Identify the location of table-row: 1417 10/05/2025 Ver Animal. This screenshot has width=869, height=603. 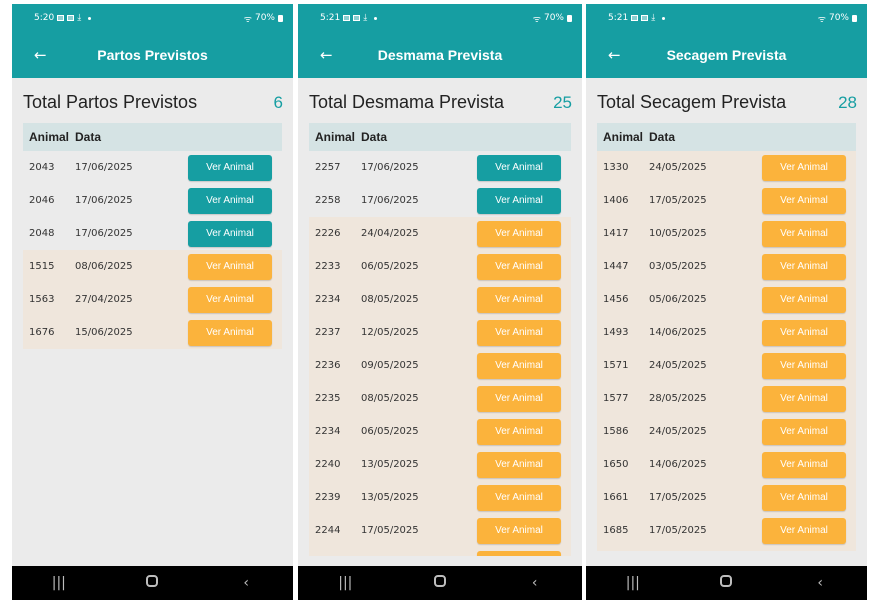
(726, 233).